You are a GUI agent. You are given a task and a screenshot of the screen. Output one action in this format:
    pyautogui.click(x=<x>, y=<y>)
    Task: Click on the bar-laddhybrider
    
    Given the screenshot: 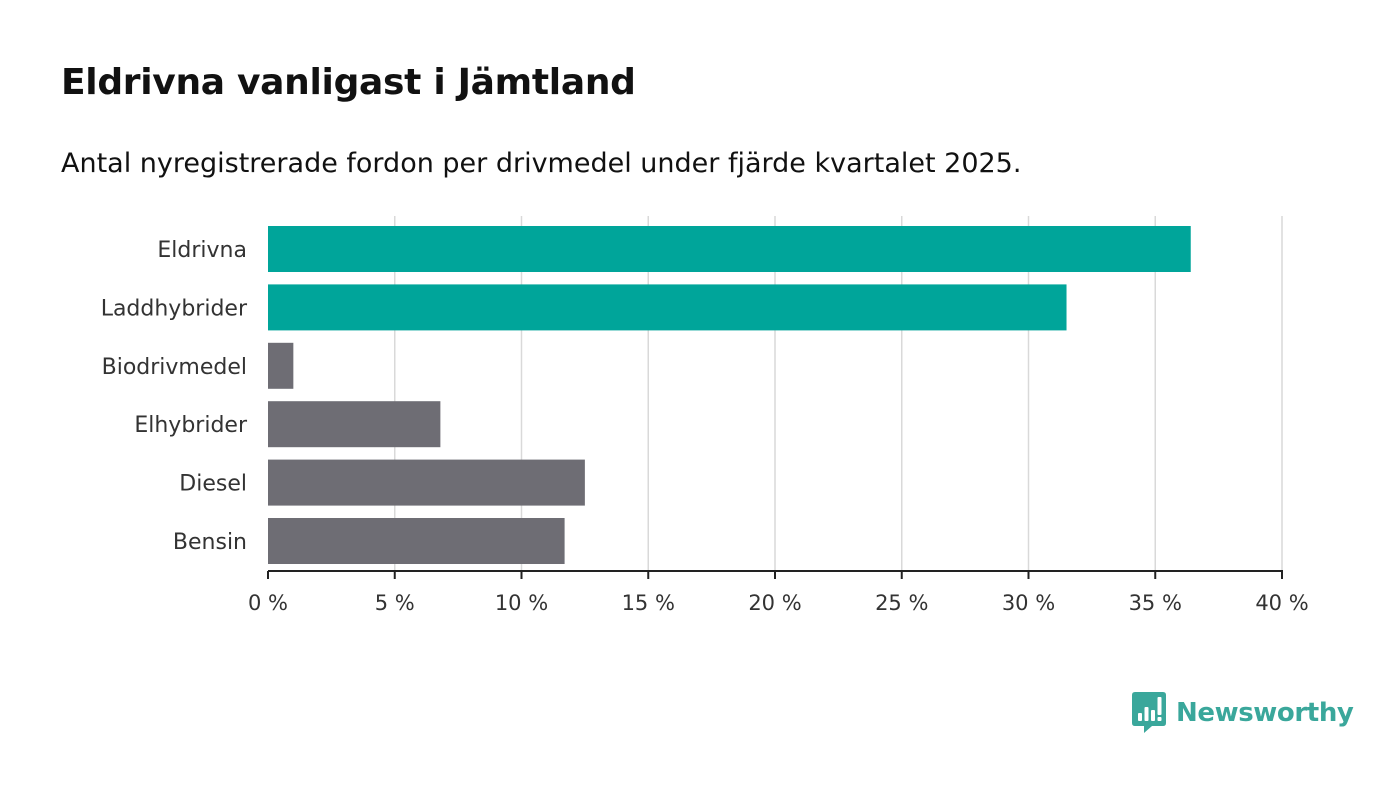 What is the action you would take?
    pyautogui.click(x=667, y=307)
    